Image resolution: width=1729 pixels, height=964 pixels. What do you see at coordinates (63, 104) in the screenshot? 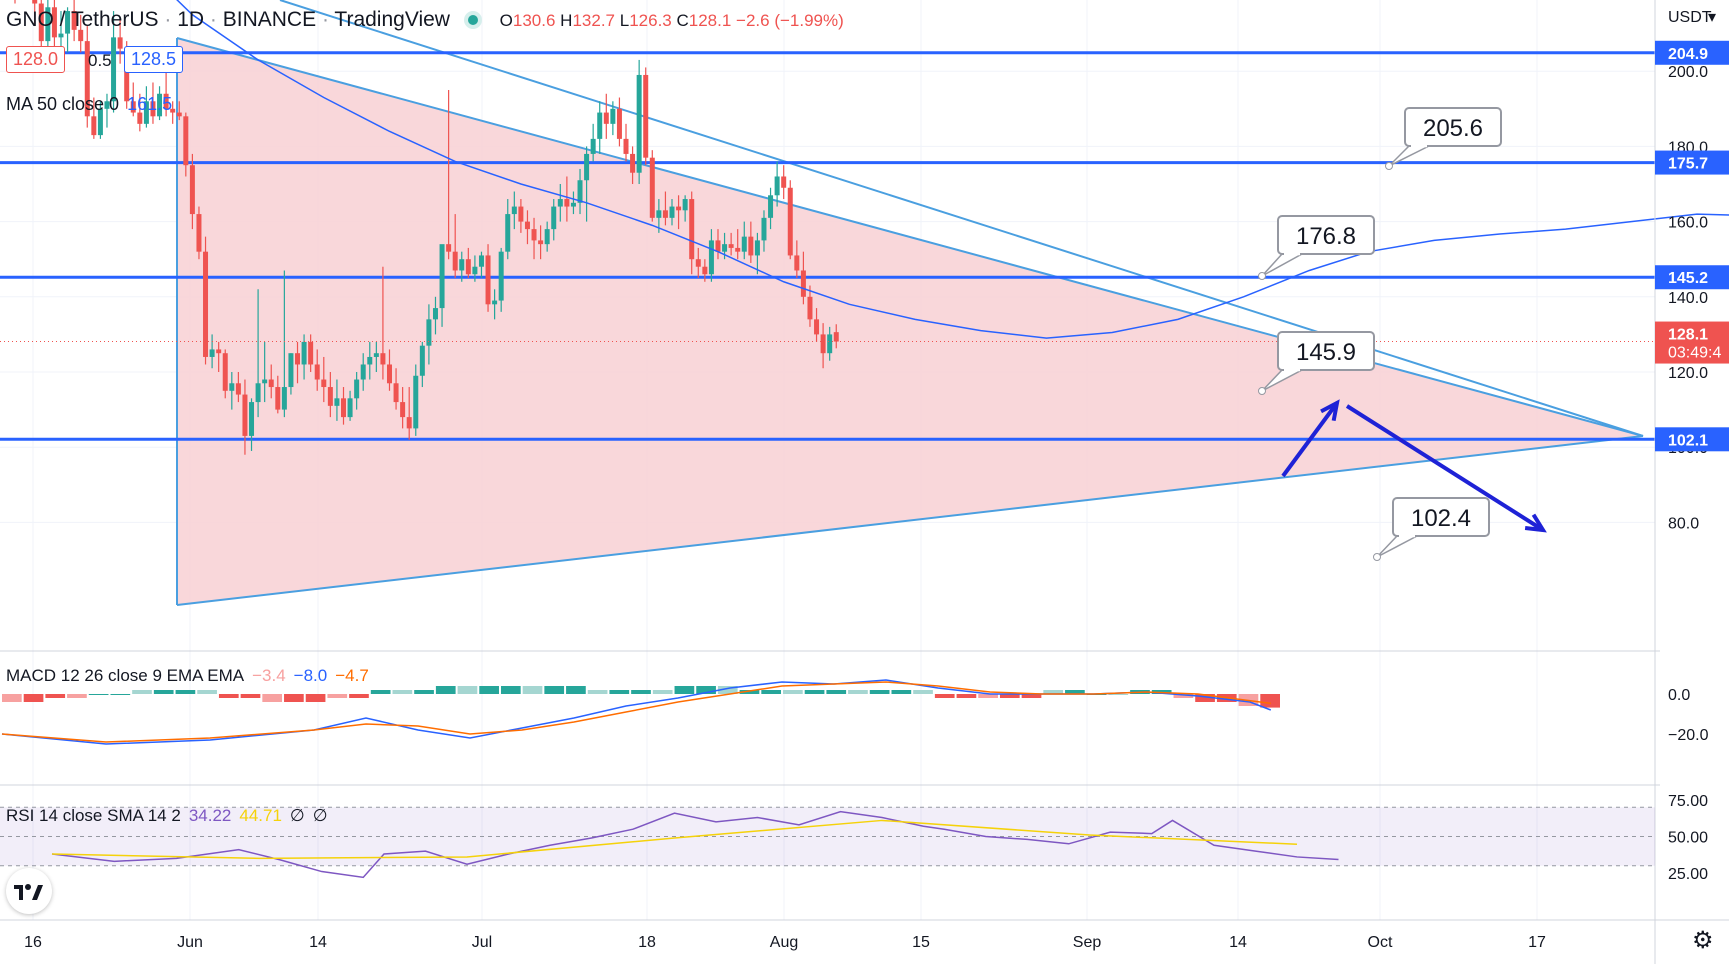
I see `ma-label: MA 50 close 0` at bounding box center [63, 104].